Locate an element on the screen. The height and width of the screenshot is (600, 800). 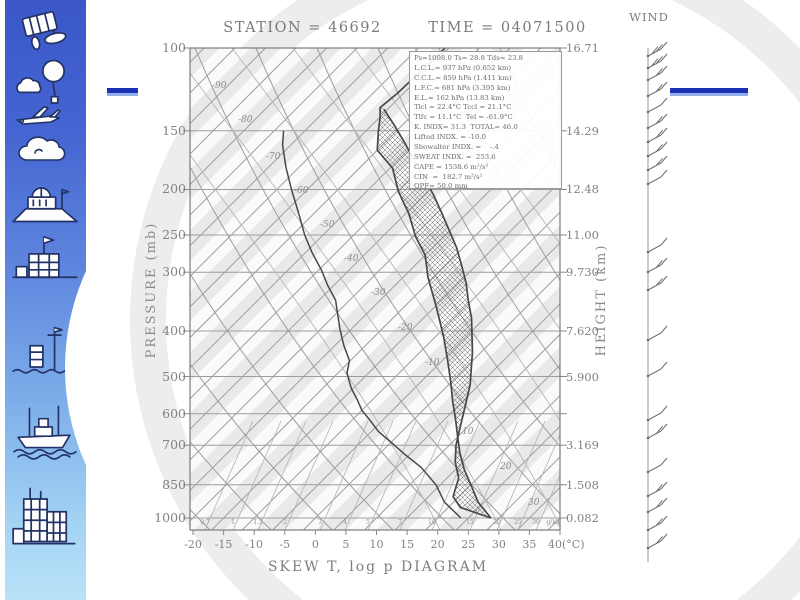
pressure-tick-label: 150 is located at coordinates (174, 130).